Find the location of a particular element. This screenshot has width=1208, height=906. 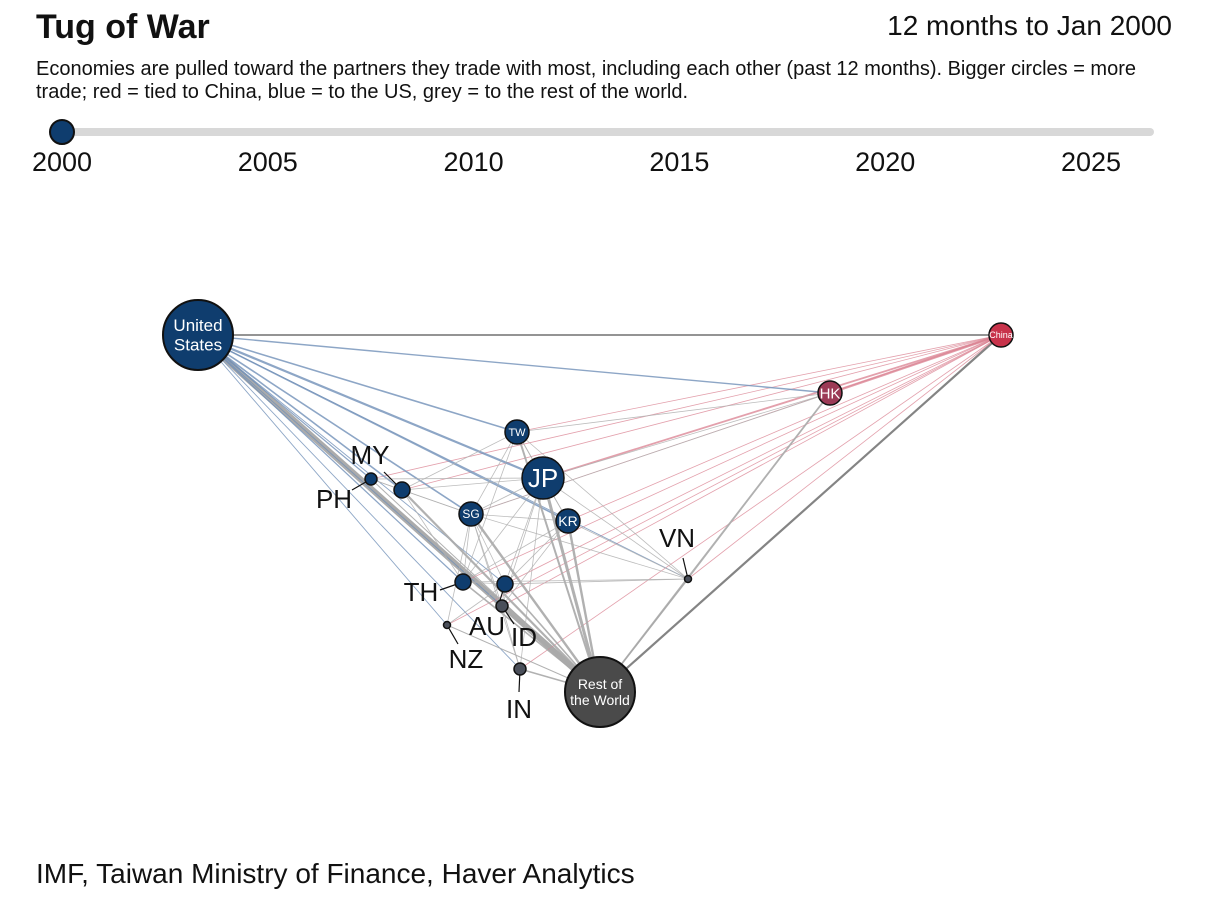

node-us: United States is located at coordinates (198, 335).